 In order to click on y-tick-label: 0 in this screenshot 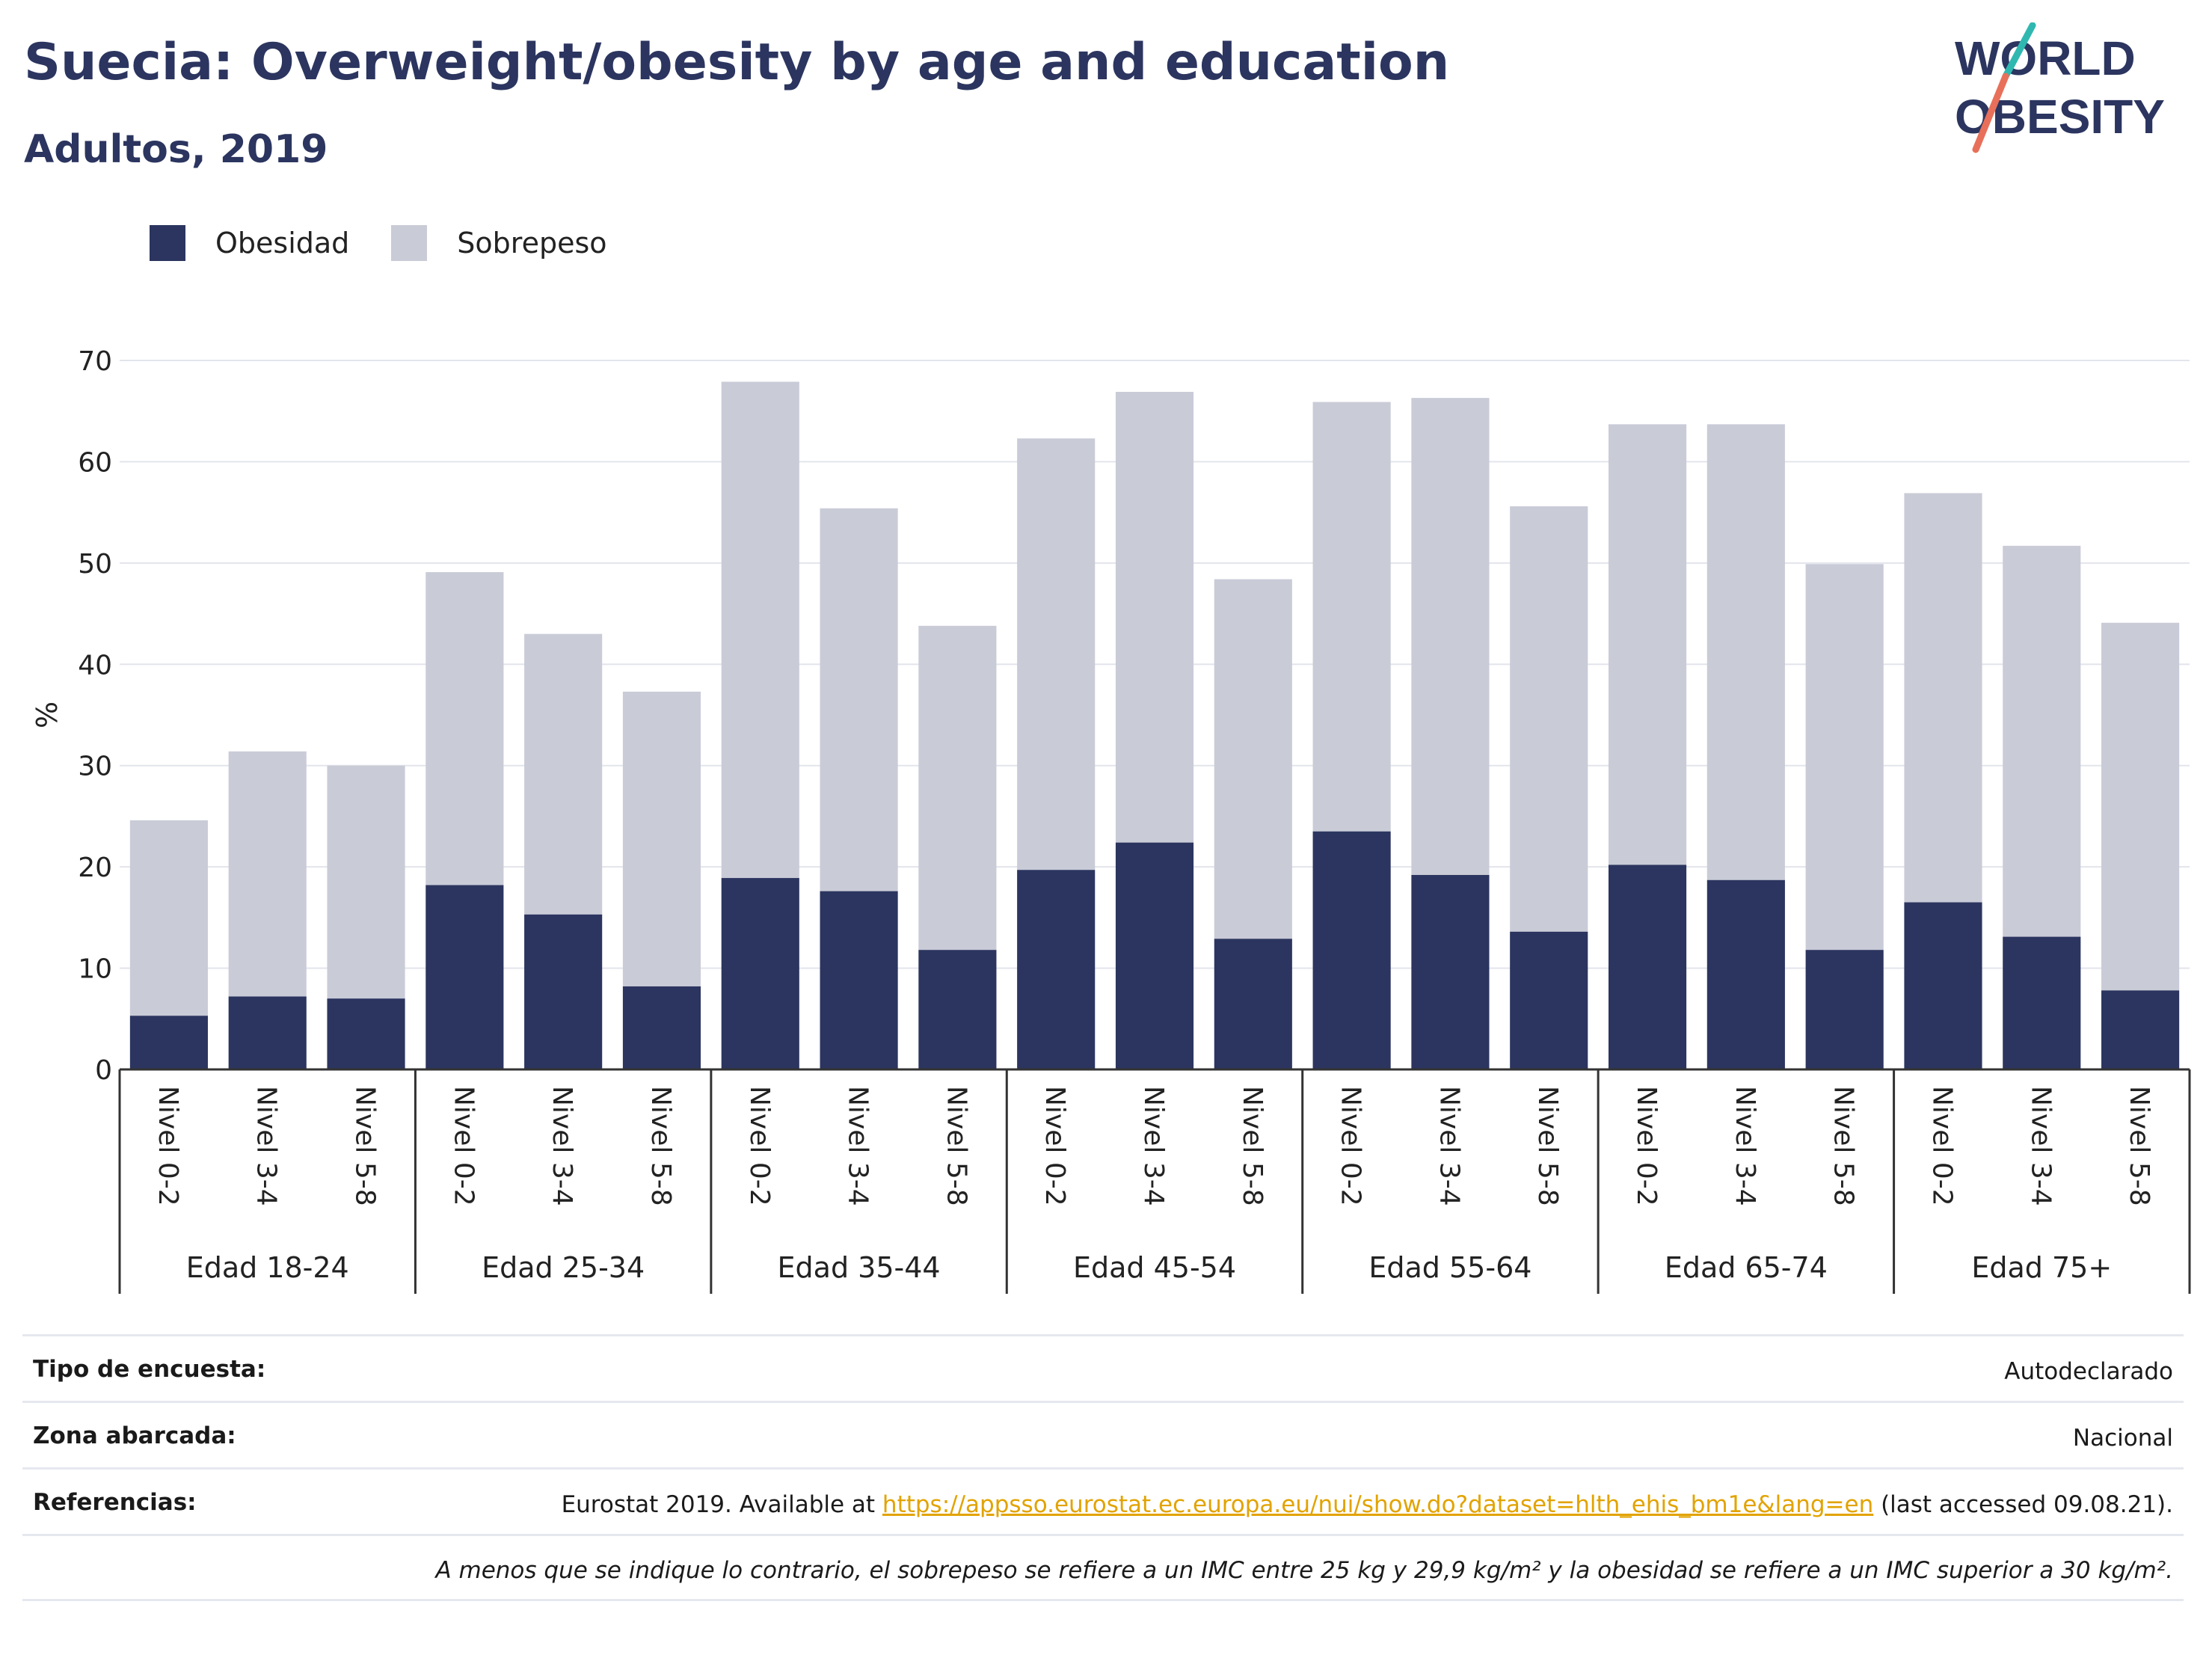, I will do `click(103, 1070)`.